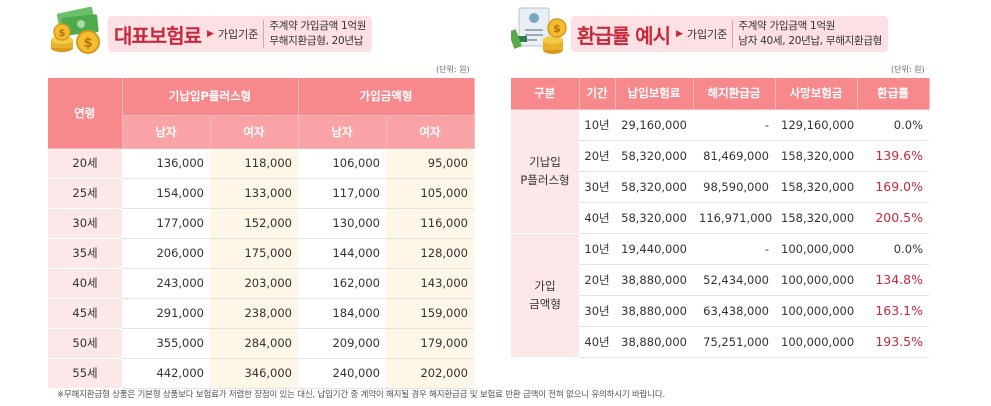 The width and height of the screenshot is (991, 406). Describe the element at coordinates (342, 193) in the screenshot. I see `premium-cell: 117,000` at that location.